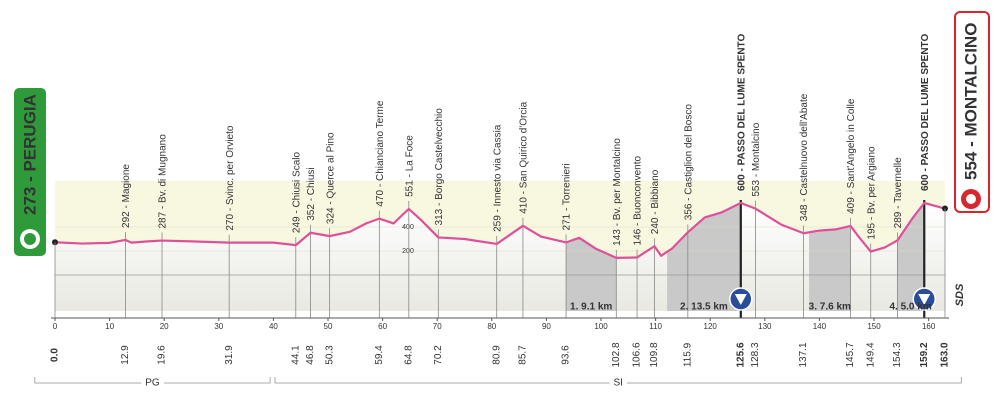 This screenshot has height=407, width=1000. What do you see at coordinates (30, 239) in the screenshot?
I see `start-icon-inner` at bounding box center [30, 239].